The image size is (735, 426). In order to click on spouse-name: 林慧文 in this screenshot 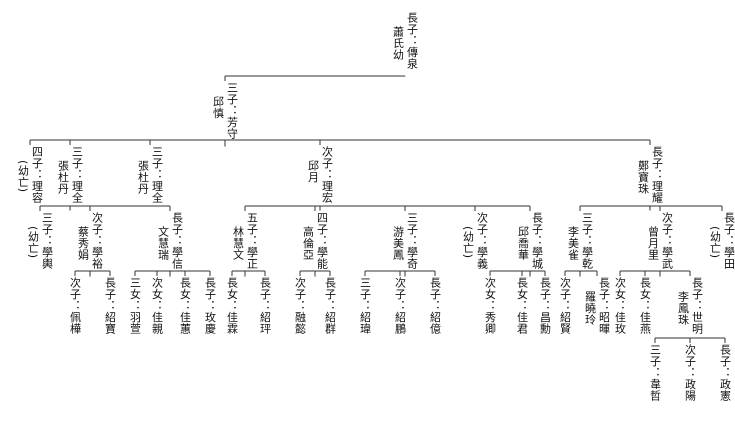, I will do `click(238, 243)`.